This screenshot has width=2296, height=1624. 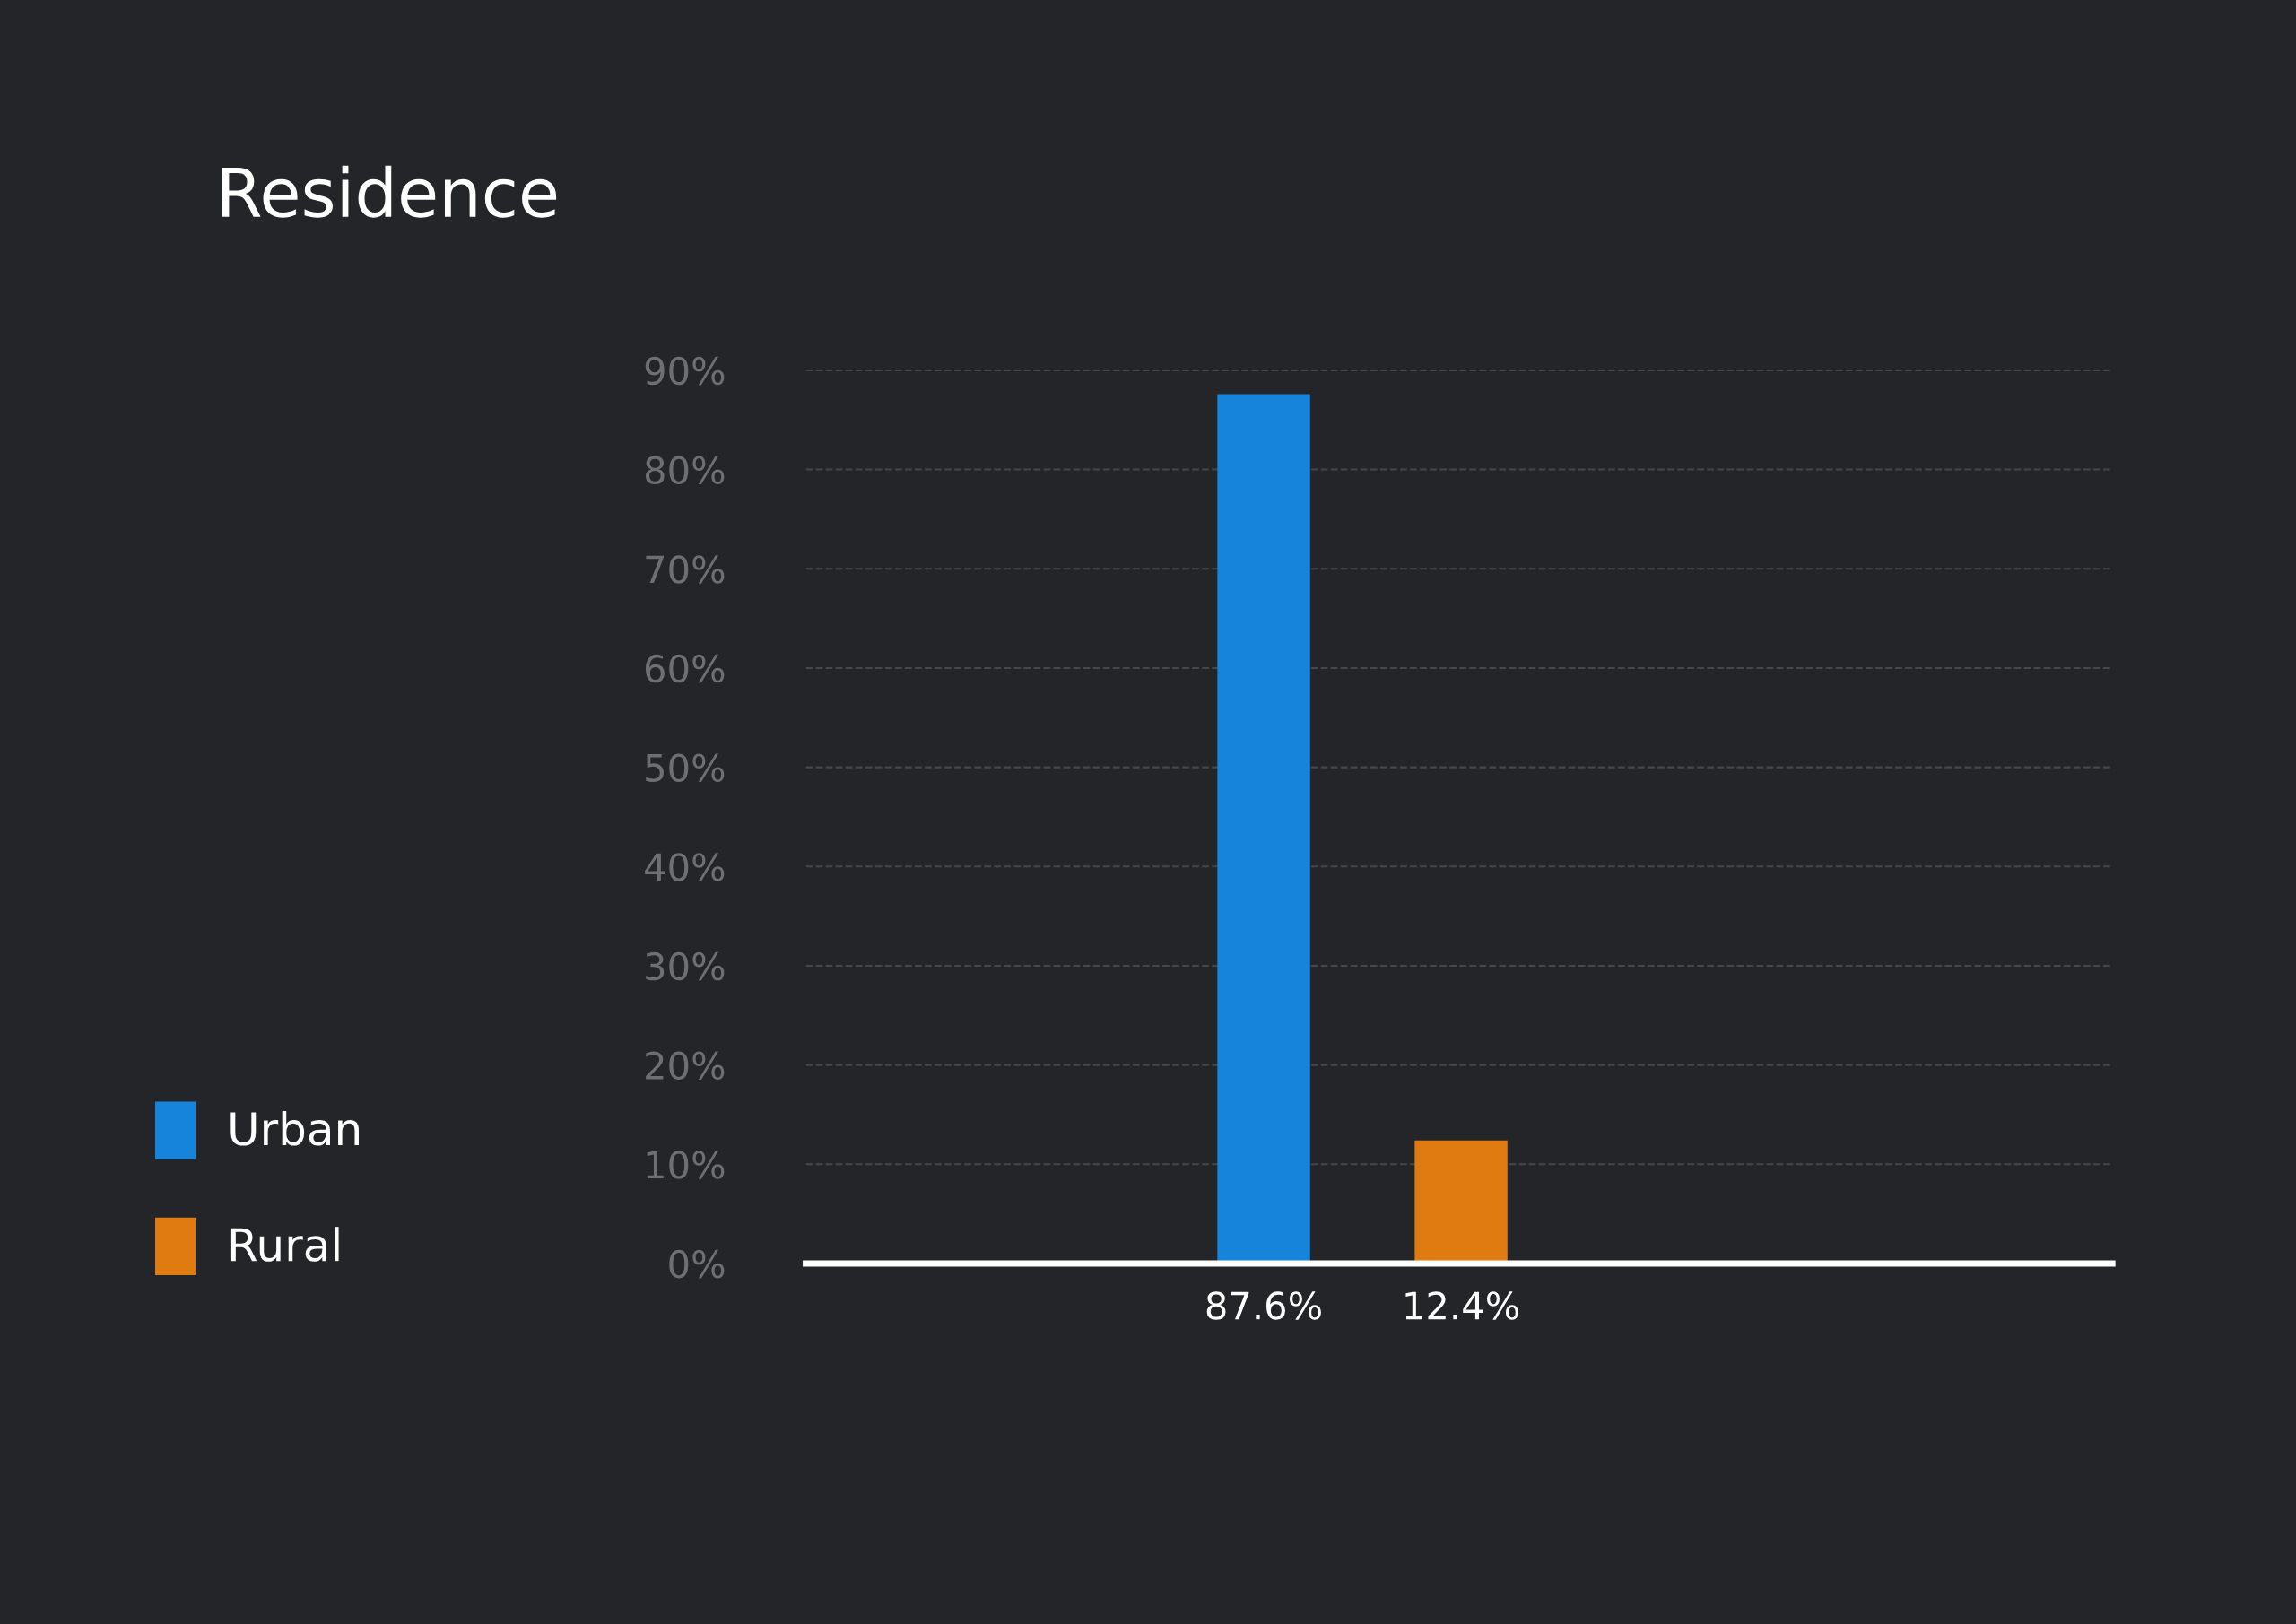 What do you see at coordinates (685, 867) in the screenshot?
I see `y-tick-label: 40%` at bounding box center [685, 867].